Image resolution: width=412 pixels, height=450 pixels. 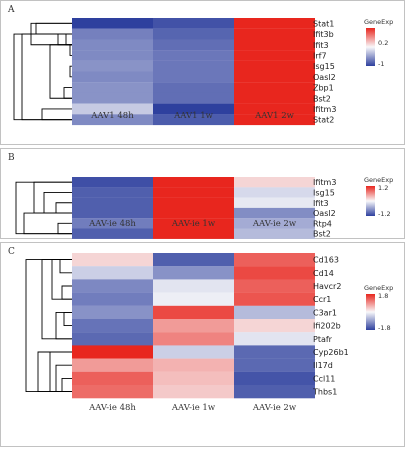 What do you see at coordinates (323, 34) in the screenshot?
I see `gene-label: Ifit3b` at bounding box center [323, 34].